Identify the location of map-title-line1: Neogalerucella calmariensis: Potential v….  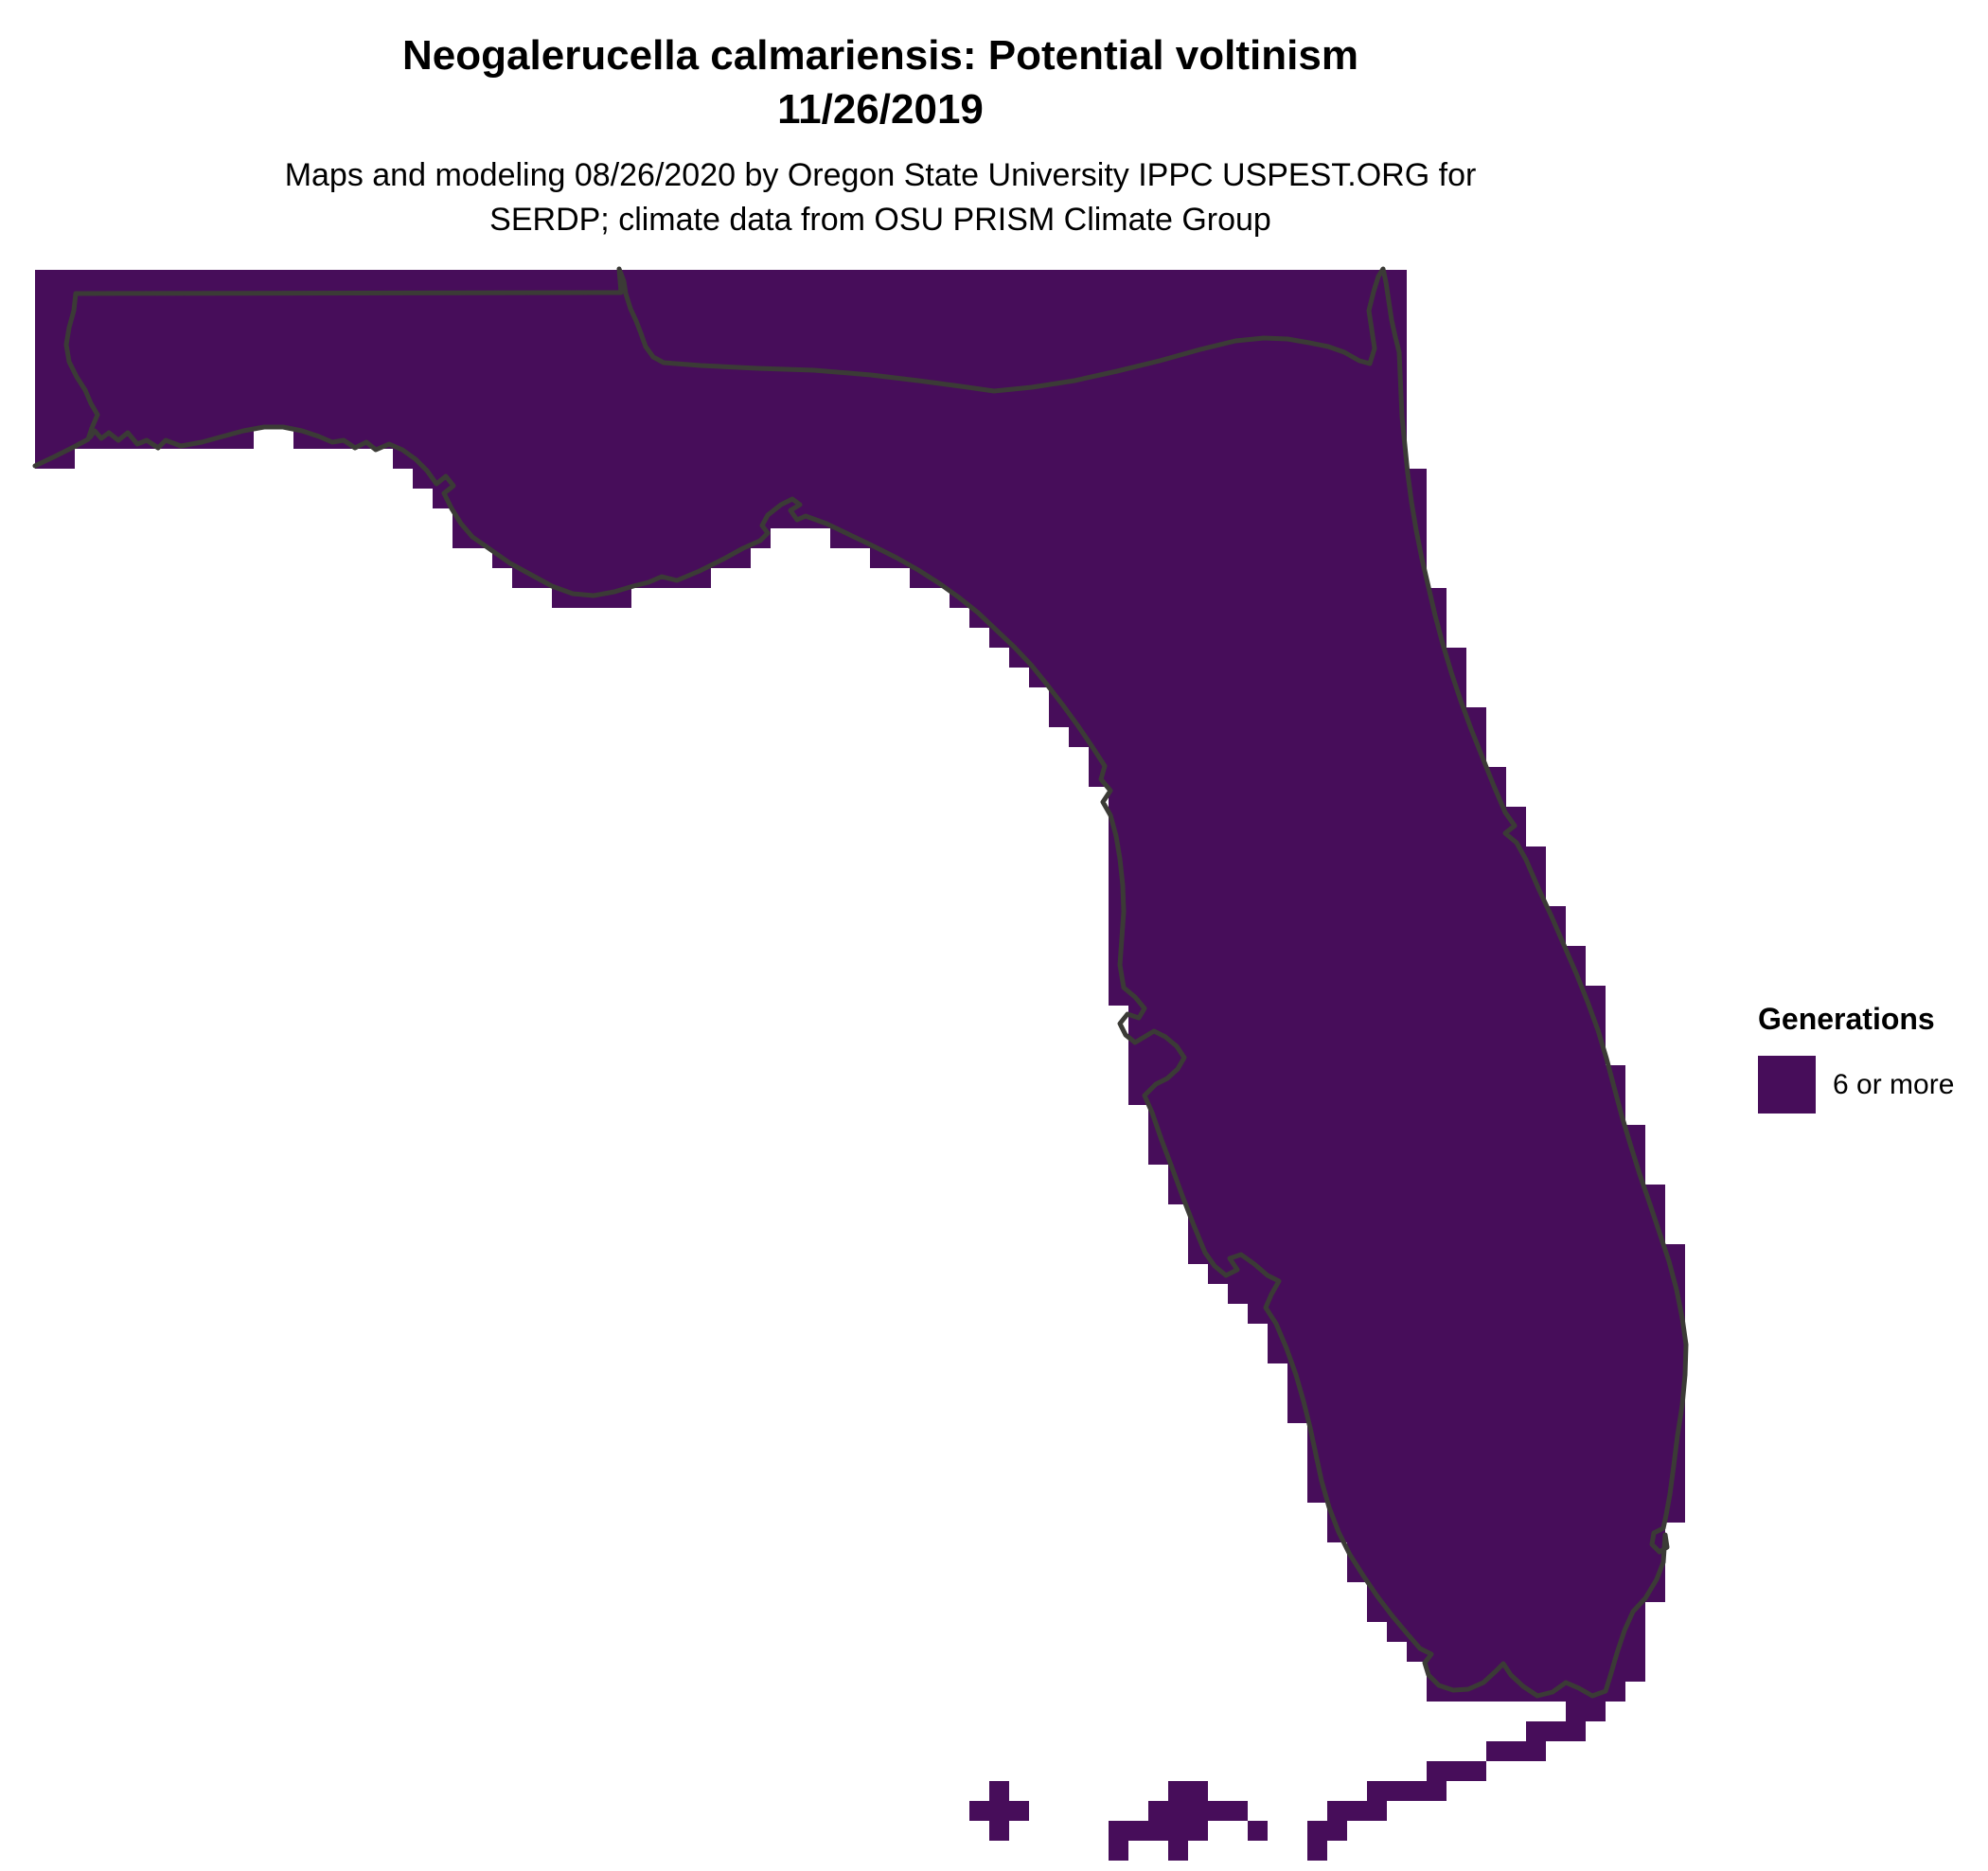
(880, 55).